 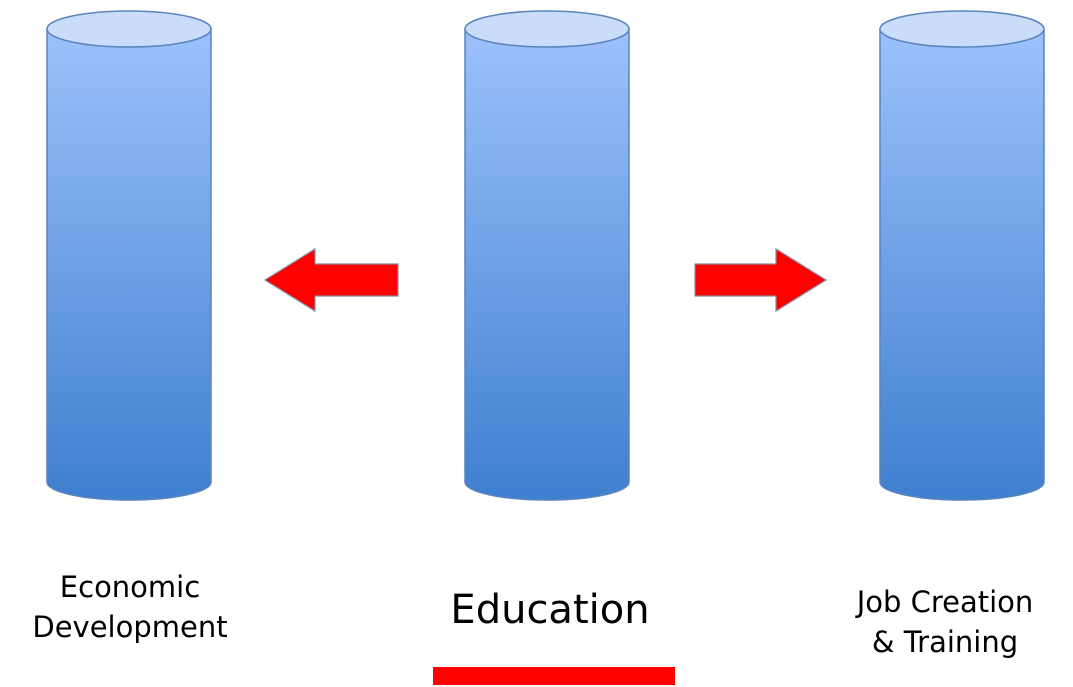 I want to click on label-line: Development, so click(x=130, y=627).